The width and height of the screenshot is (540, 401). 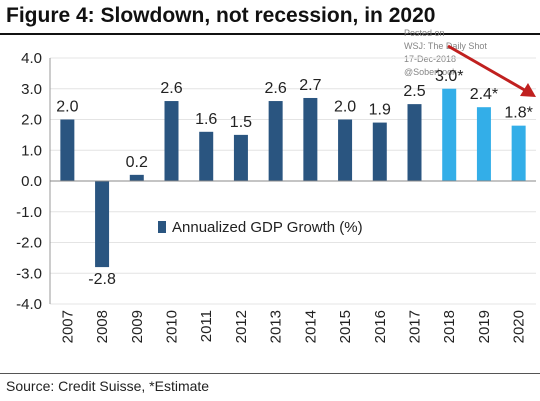 What do you see at coordinates (424, 33) in the screenshot?
I see `watermark-line: Posted on` at bounding box center [424, 33].